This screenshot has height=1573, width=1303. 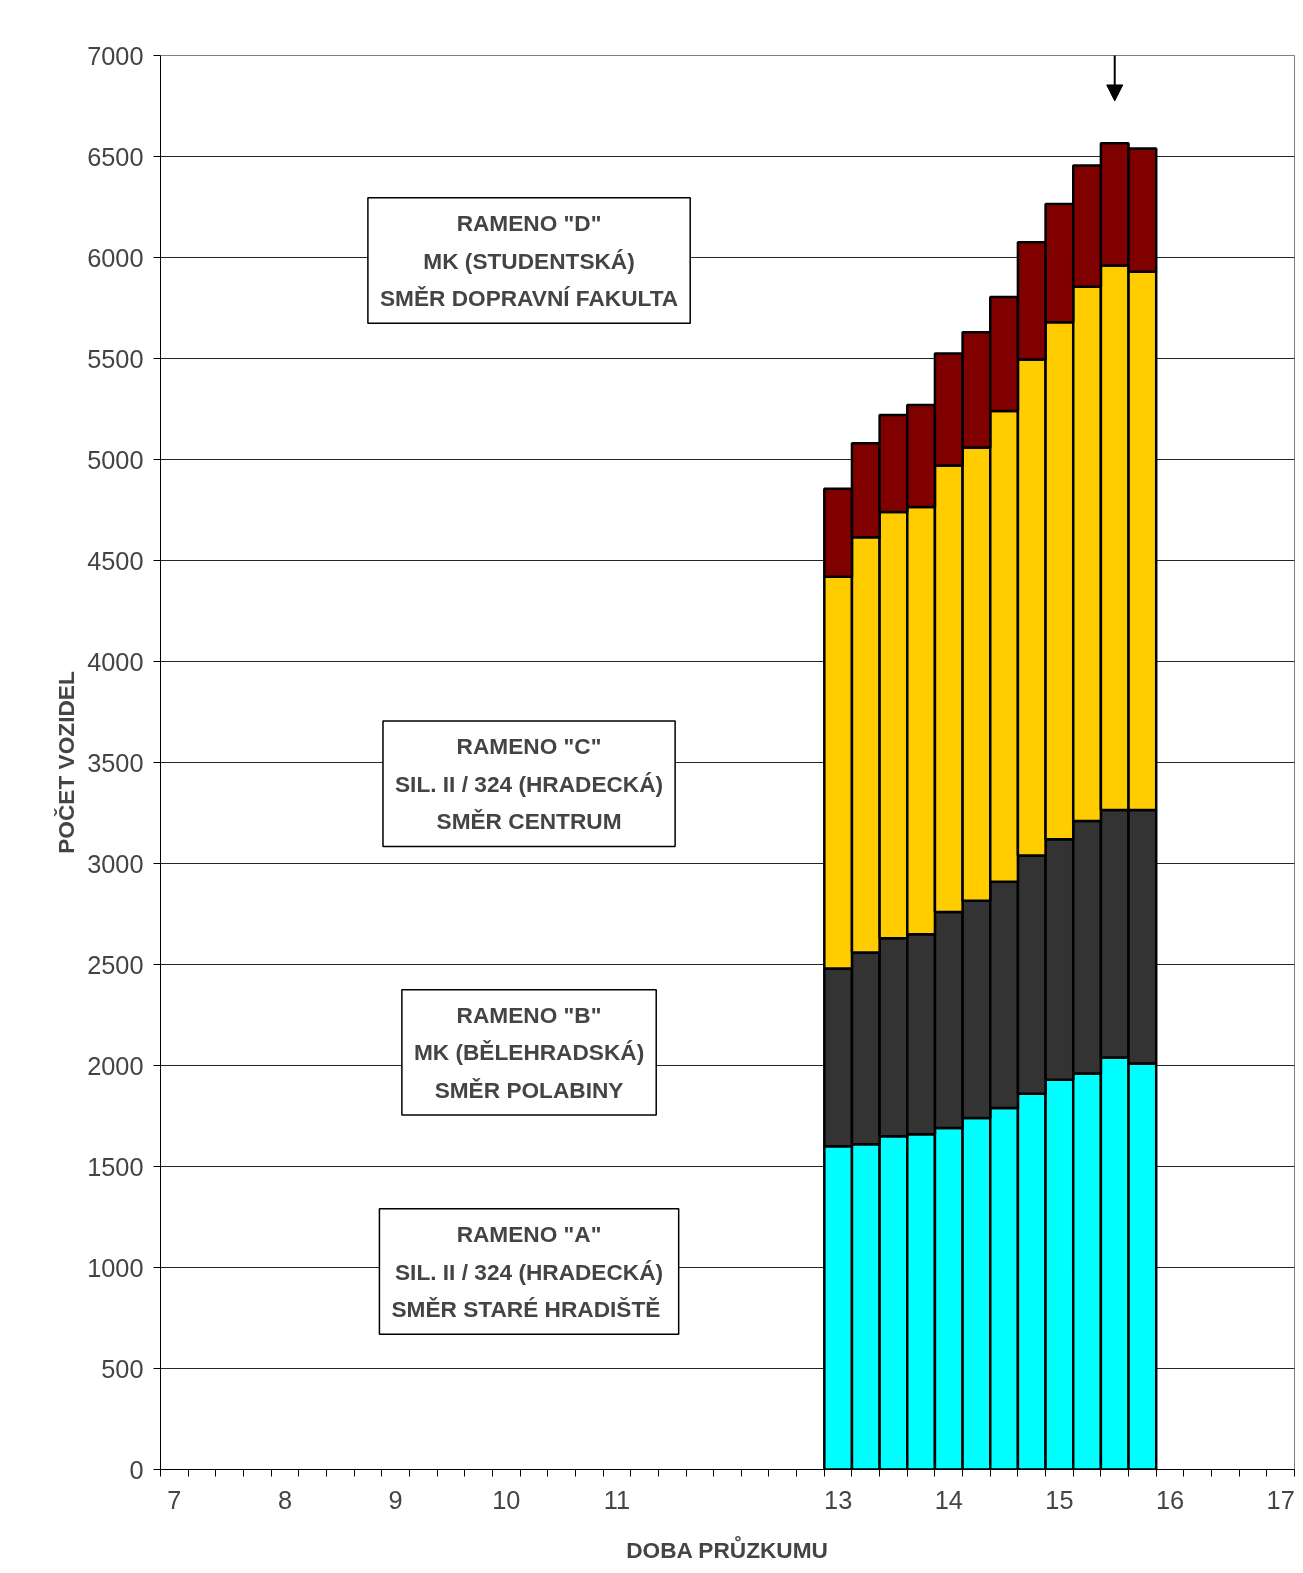 I want to click on x-tick-label: 14, so click(x=948, y=1499).